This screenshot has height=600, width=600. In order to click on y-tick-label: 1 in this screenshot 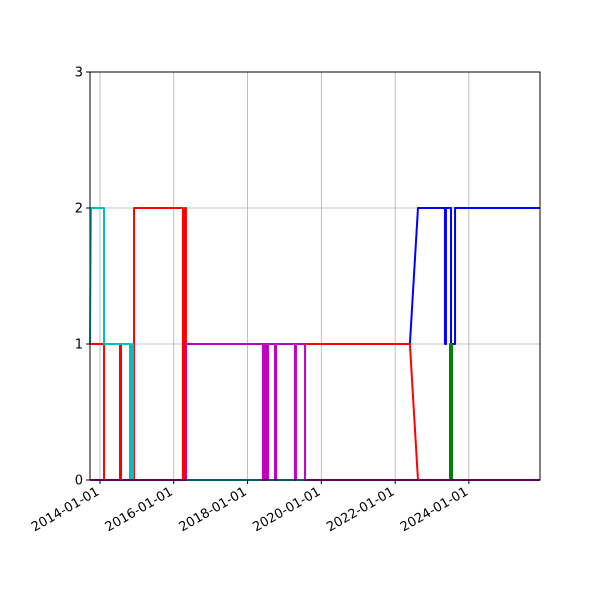, I will do `click(79, 345)`.